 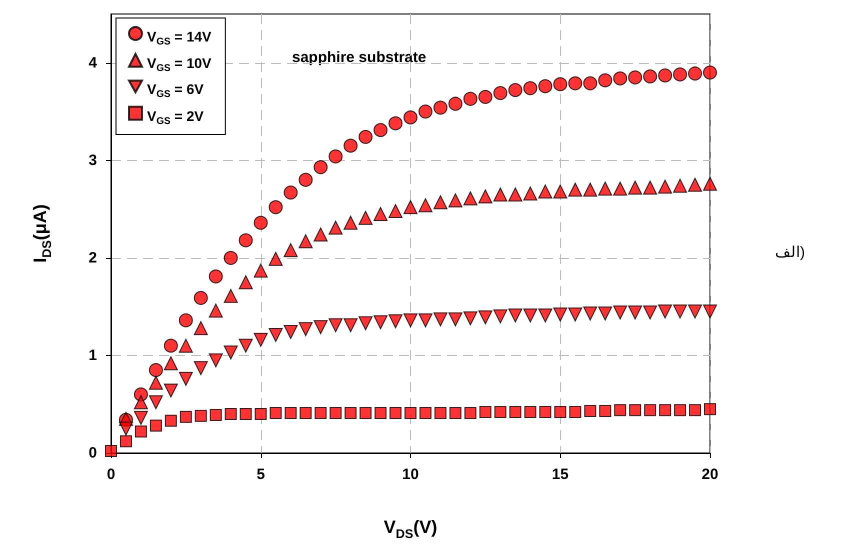 I want to click on annotation: sapphire substrate, so click(x=359, y=57).